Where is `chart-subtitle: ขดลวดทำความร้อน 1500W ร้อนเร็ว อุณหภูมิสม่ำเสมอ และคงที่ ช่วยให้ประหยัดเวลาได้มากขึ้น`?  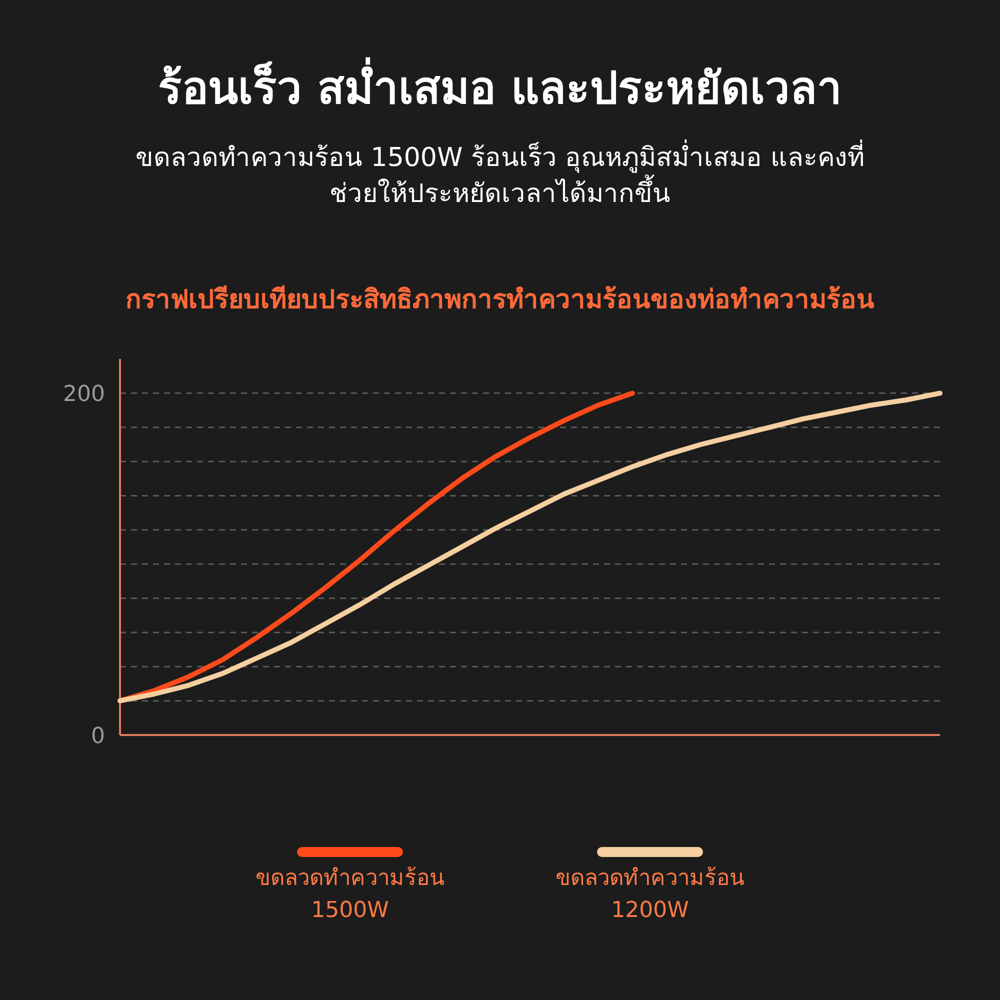 chart-subtitle: ขดลวดทำความร้อน 1500W ร้อนเร็ว อุณหภูมิสม่ำเสมอ และคงที่ ช่วยให้ประหยัดเวลาได้มากขึ้น is located at coordinates (500, 175).